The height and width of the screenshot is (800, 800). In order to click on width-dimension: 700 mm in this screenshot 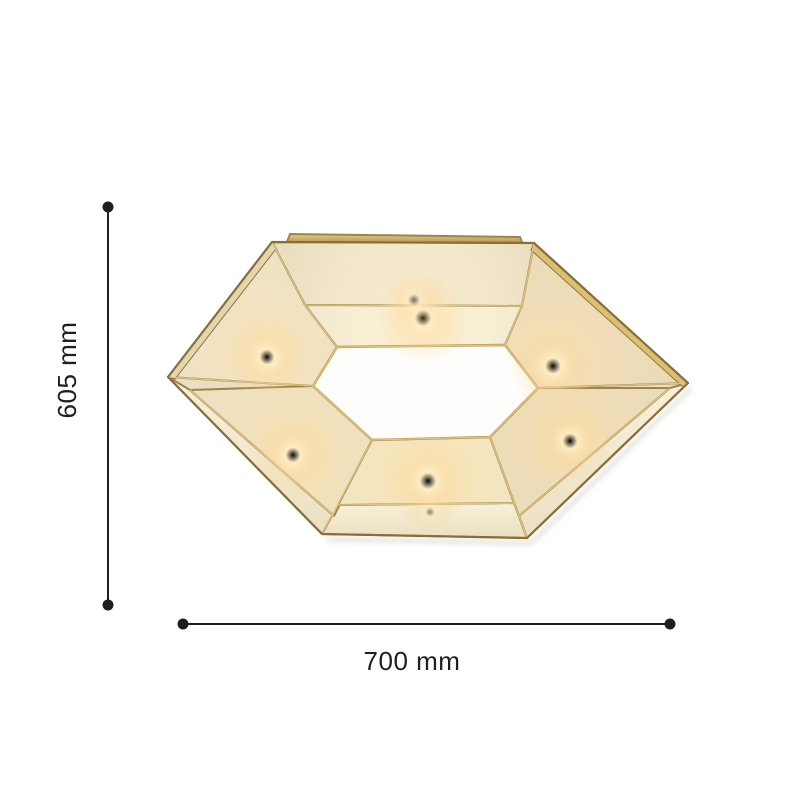, I will do `click(426, 647)`.